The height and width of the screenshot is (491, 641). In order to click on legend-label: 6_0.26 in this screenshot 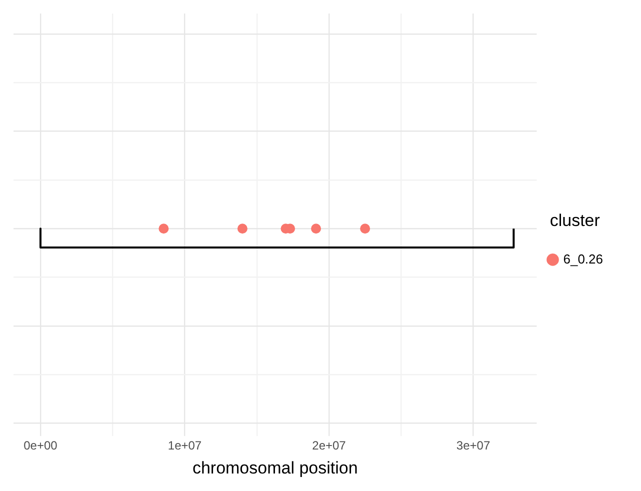, I will do `click(583, 258)`.